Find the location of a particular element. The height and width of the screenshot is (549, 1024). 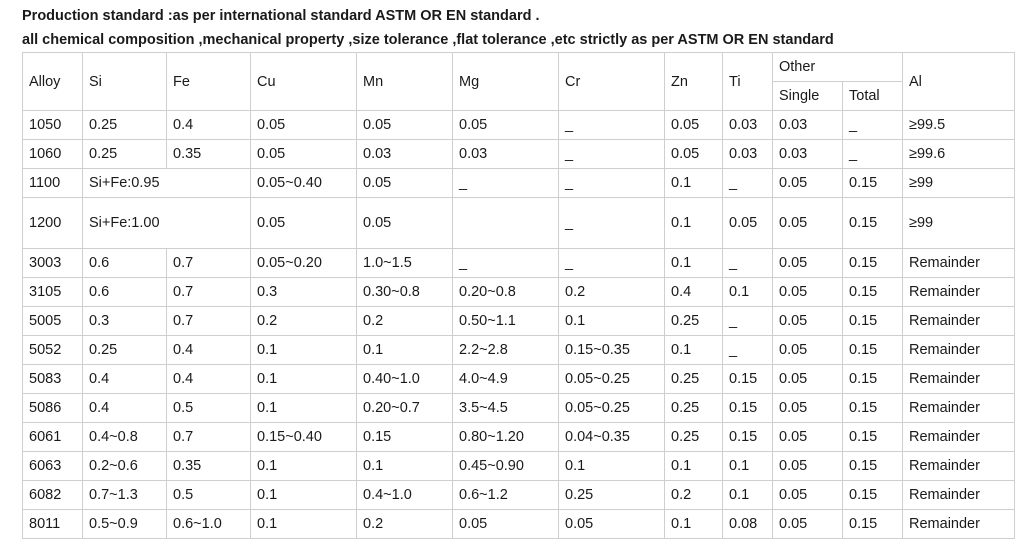

header-zn: Zn is located at coordinates (693, 81).